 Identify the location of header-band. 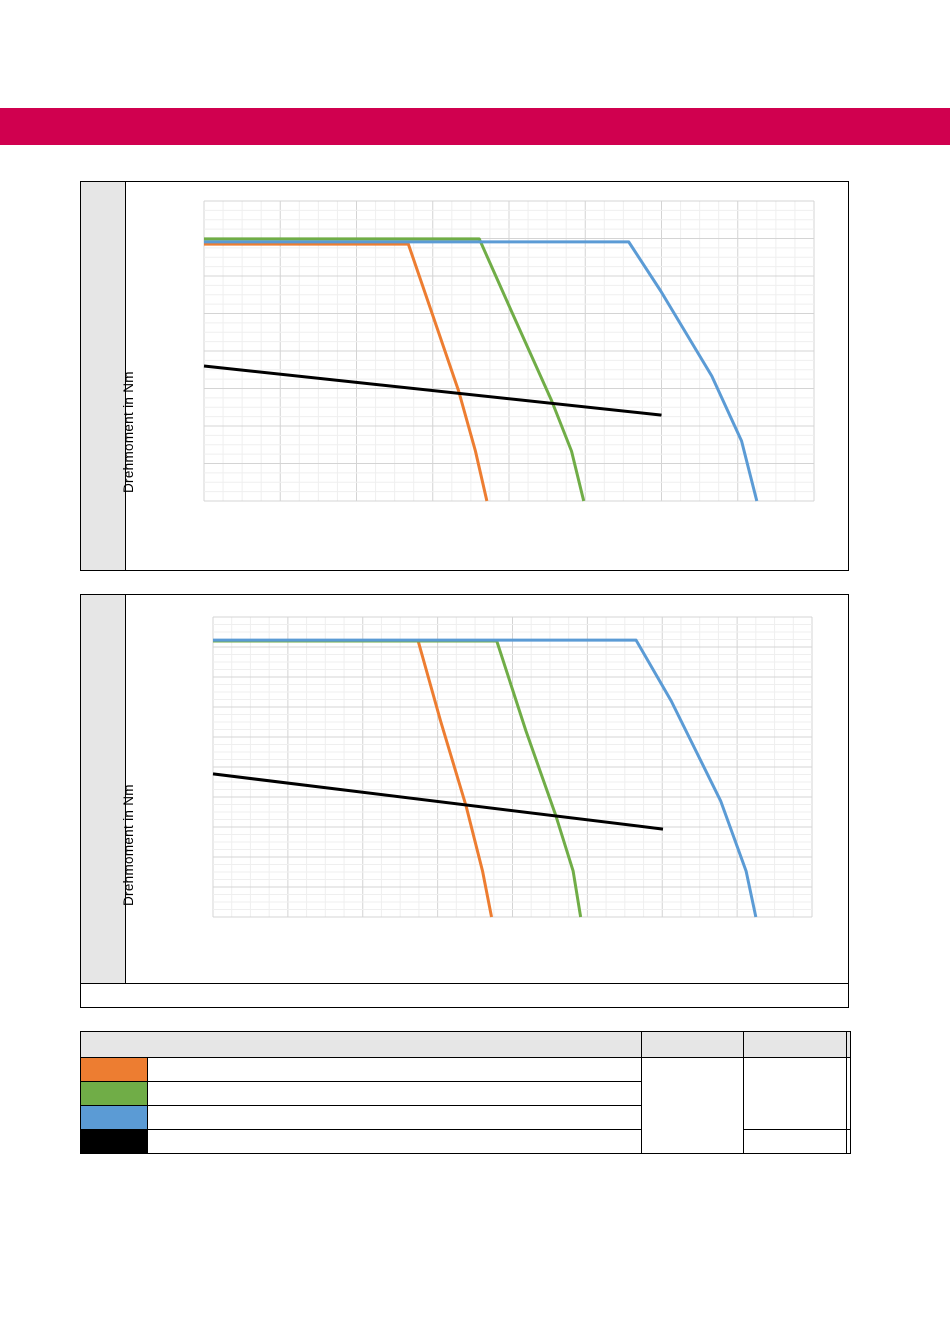
(475, 126).